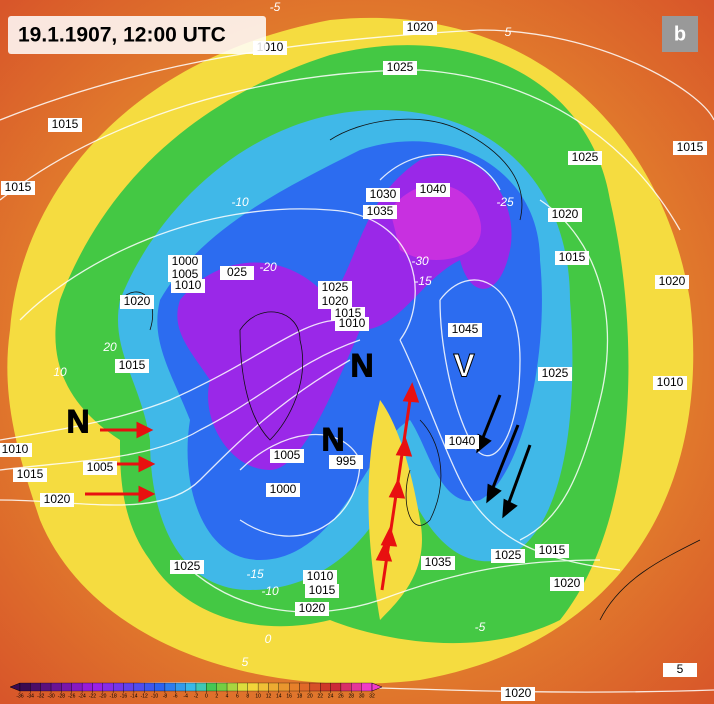 The height and width of the screenshot is (704, 714). I want to click on colorbar-tick-label: 6, so click(237, 696).